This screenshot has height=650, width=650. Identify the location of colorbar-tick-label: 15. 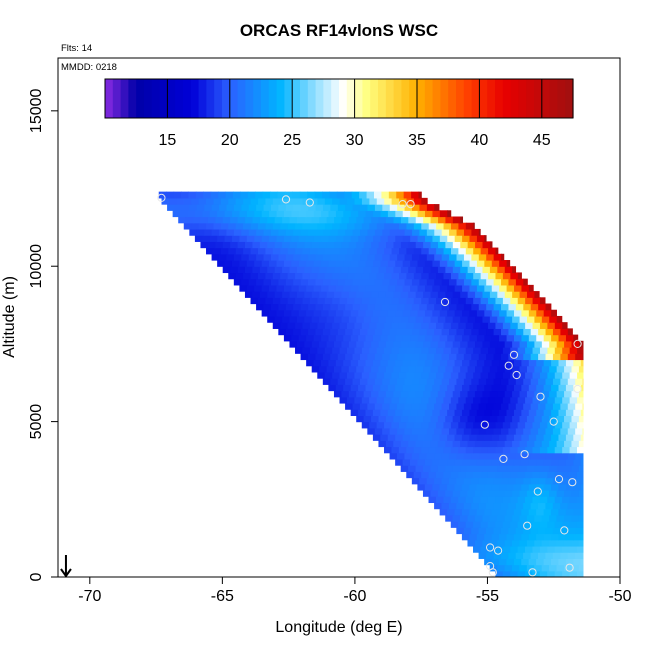
(168, 140).